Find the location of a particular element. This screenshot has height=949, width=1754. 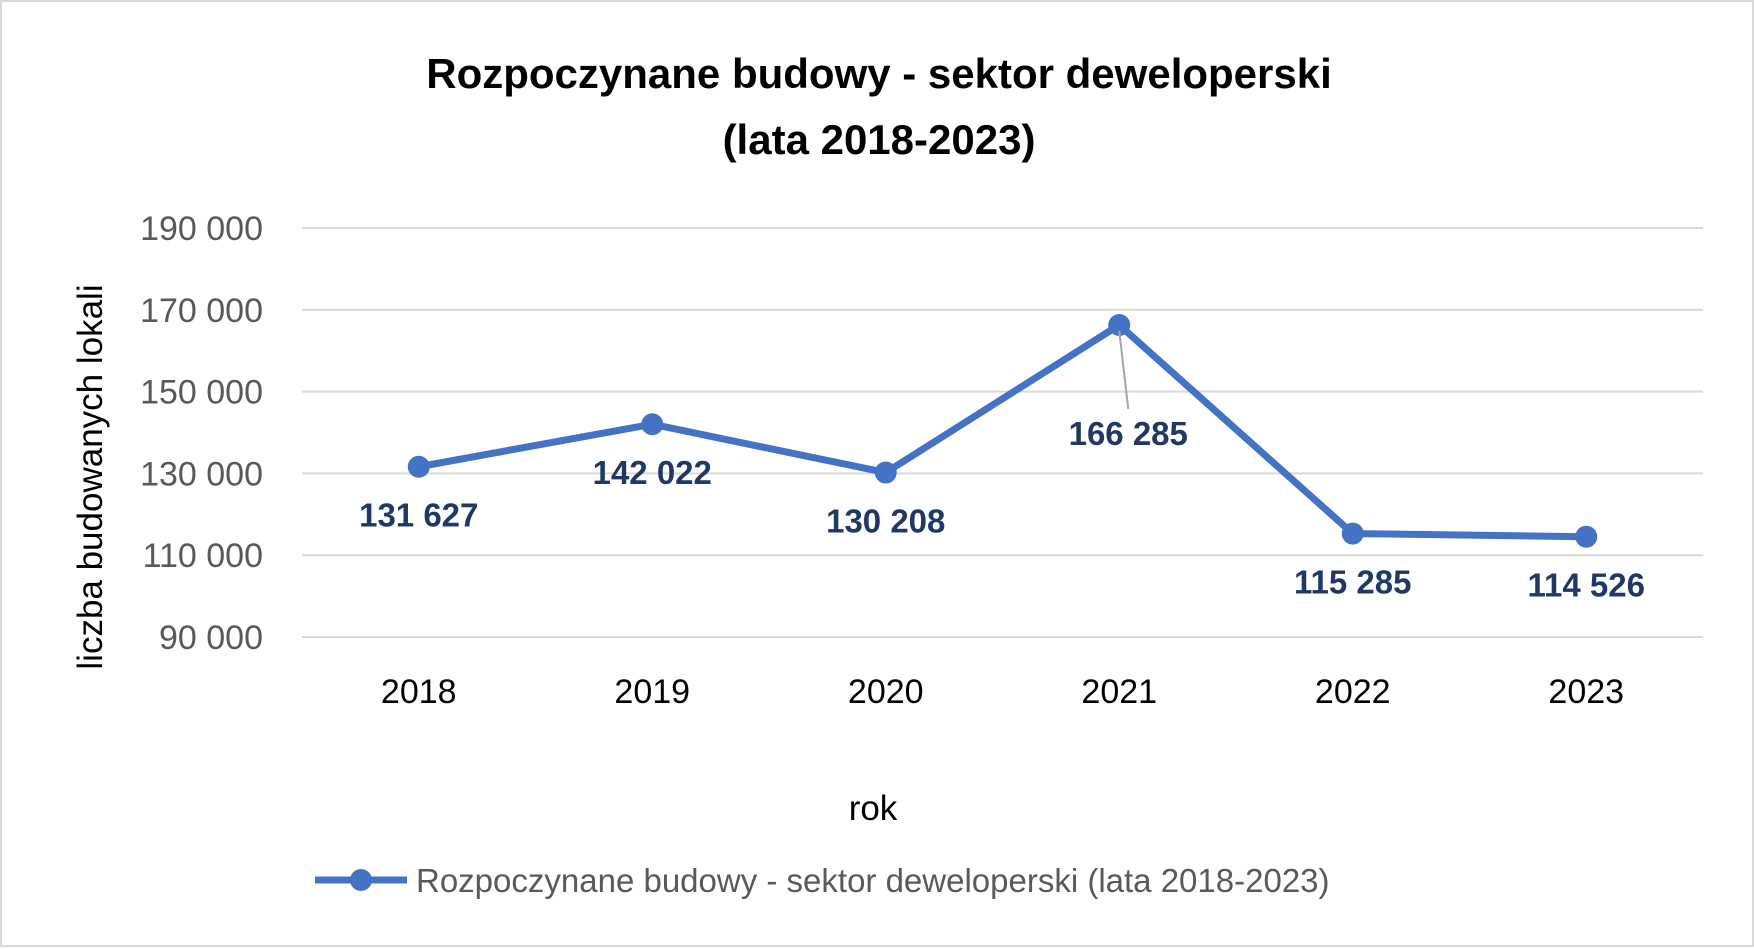

data-label: 166 285 is located at coordinates (1128, 433).